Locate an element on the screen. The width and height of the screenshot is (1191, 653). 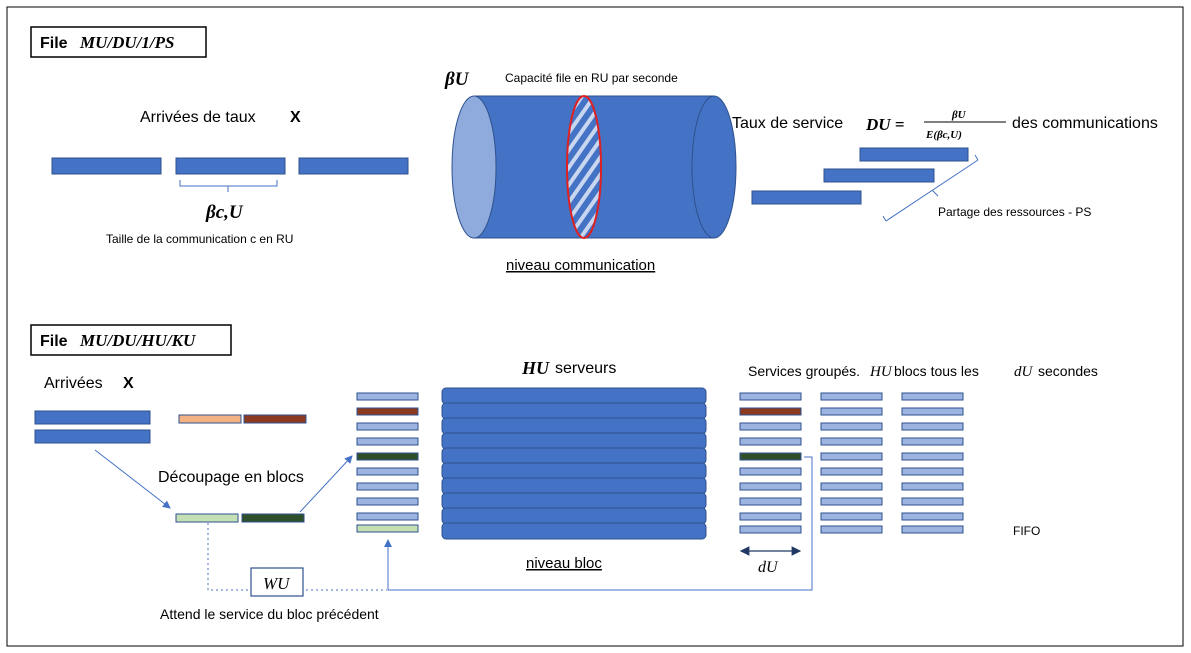
server-cylinders is located at coordinates (574, 463).